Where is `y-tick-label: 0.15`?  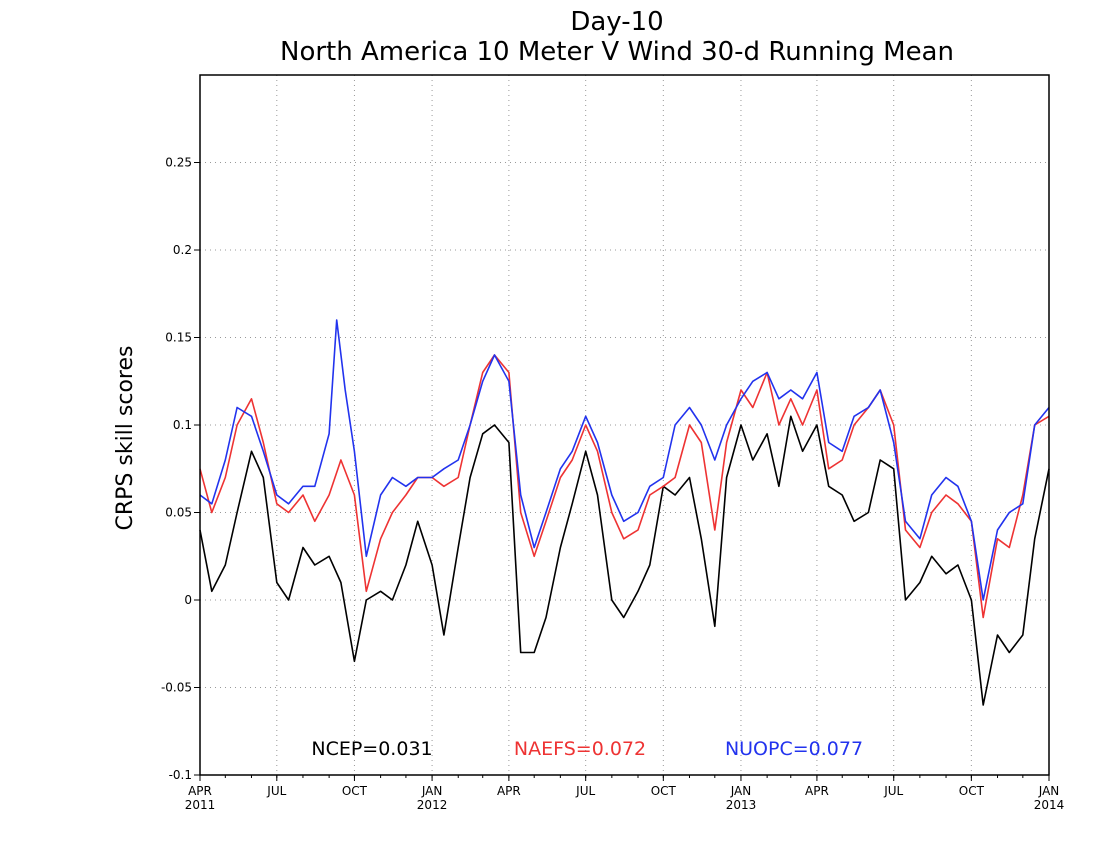 y-tick-label: 0.15 is located at coordinates (178, 338).